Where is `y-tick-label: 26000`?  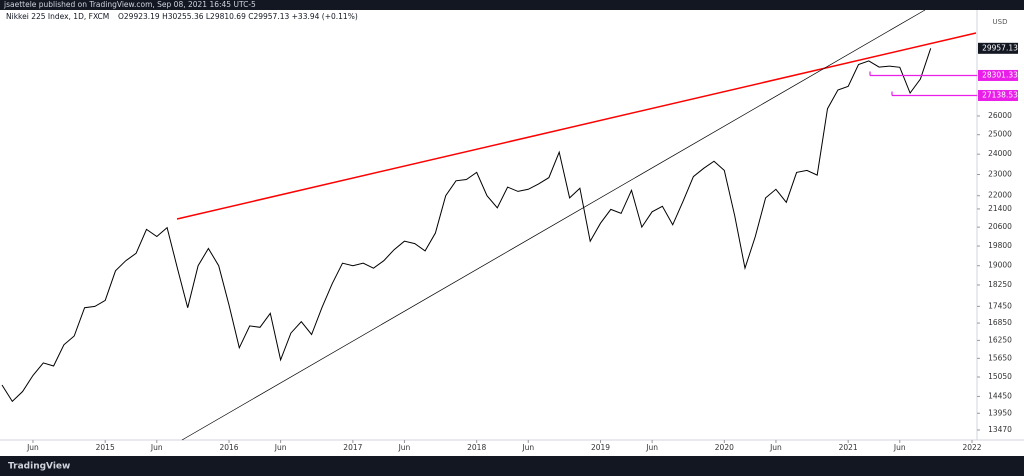
y-tick-label: 26000 is located at coordinates (1000, 115).